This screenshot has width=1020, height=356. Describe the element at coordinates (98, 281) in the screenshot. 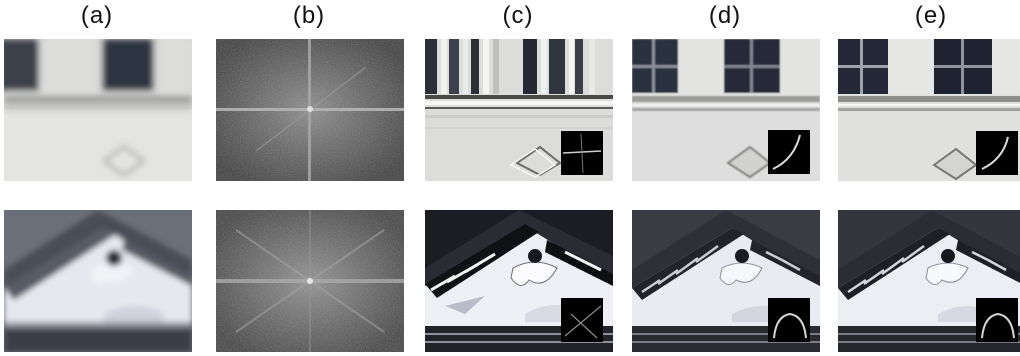

I see `panel-a-gable-blurred` at that location.